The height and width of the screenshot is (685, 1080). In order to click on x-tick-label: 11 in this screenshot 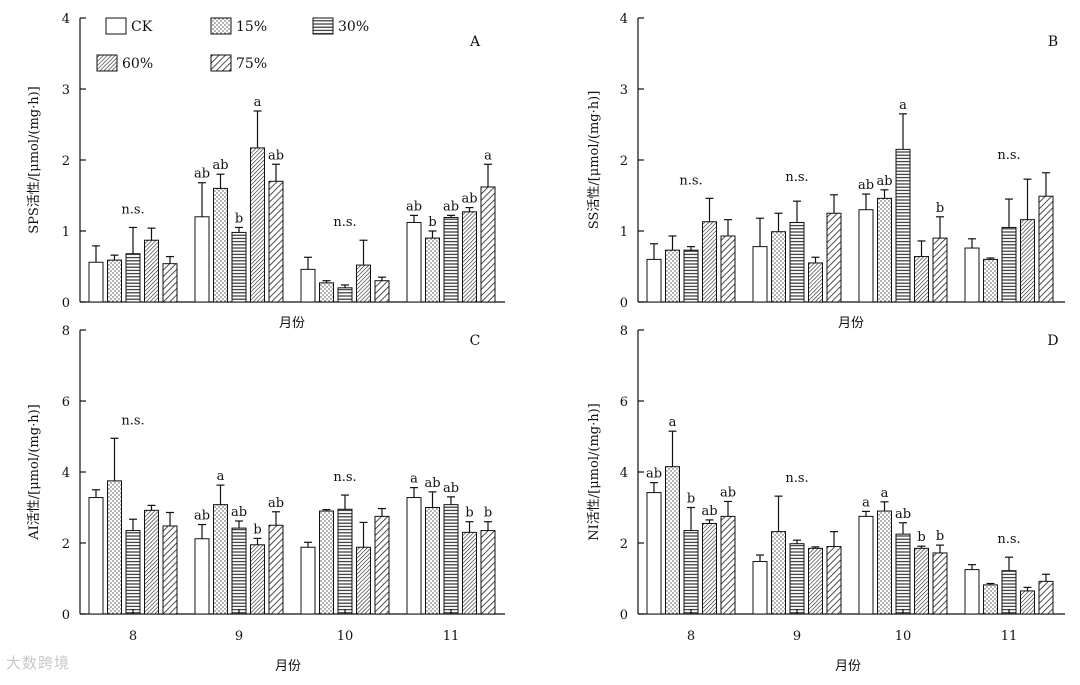, I will do `click(1009, 636)`.